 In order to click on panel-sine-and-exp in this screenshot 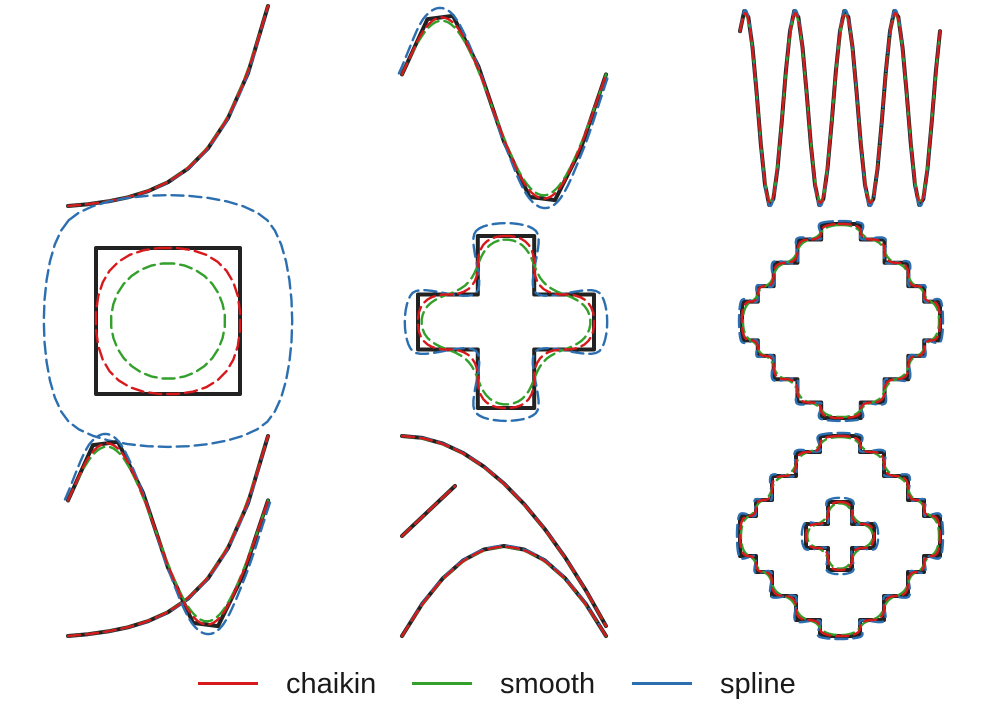, I will do `click(168, 535)`.